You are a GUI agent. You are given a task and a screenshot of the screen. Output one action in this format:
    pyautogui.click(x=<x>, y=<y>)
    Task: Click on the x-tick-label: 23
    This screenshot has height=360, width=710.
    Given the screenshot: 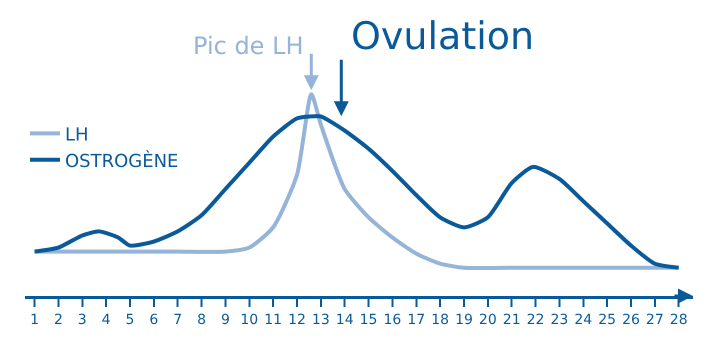 What is the action you would take?
    pyautogui.click(x=559, y=320)
    